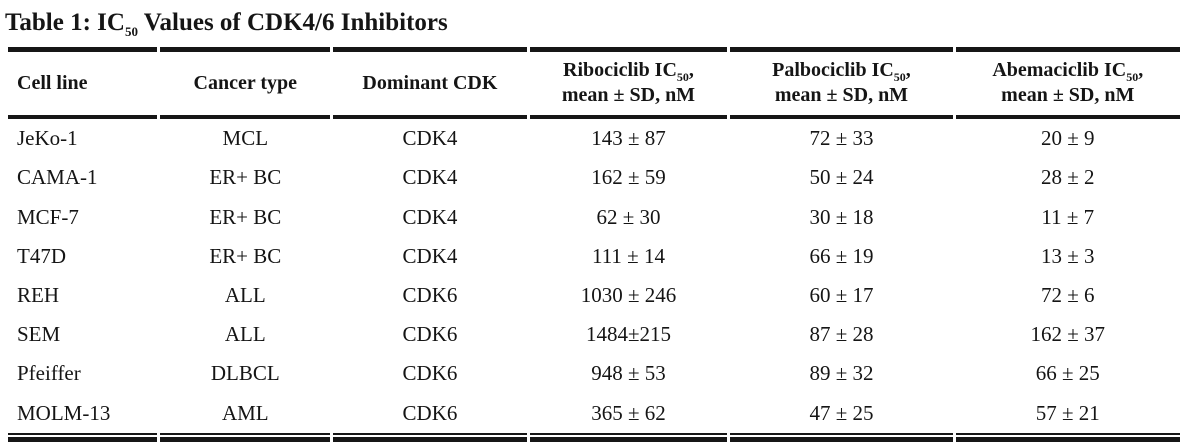 The image size is (1188, 442). I want to click on abemaciclib-ic50-value: 57 ± 21, so click(1067, 412).